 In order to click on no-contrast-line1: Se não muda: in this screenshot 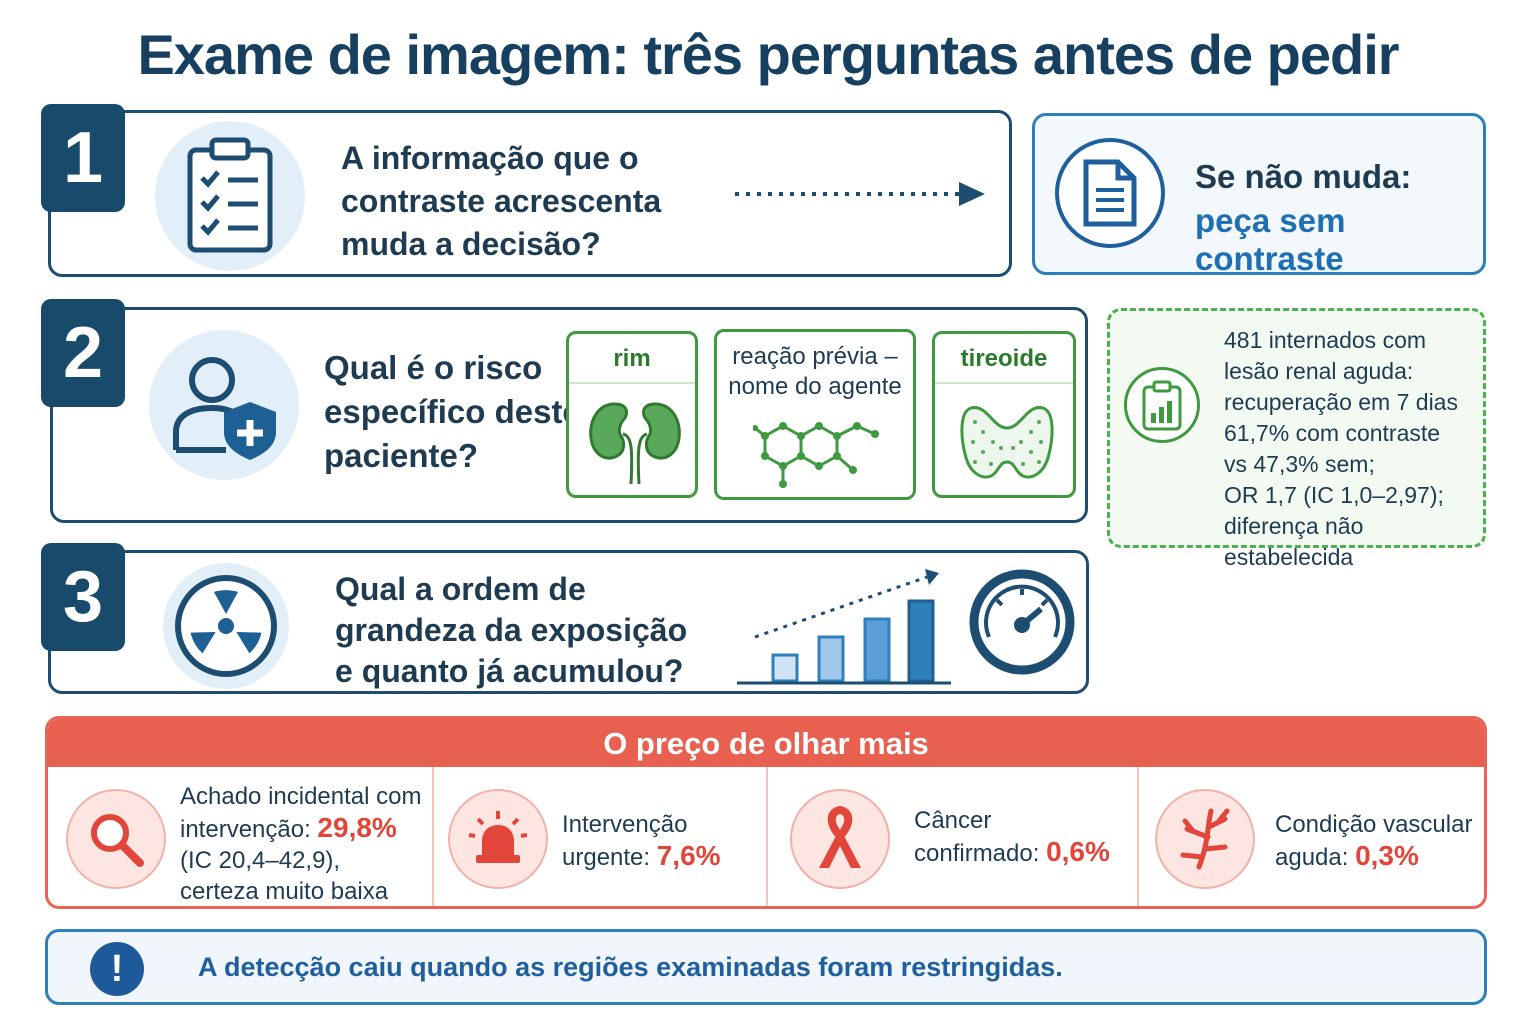, I will do `click(1303, 176)`.